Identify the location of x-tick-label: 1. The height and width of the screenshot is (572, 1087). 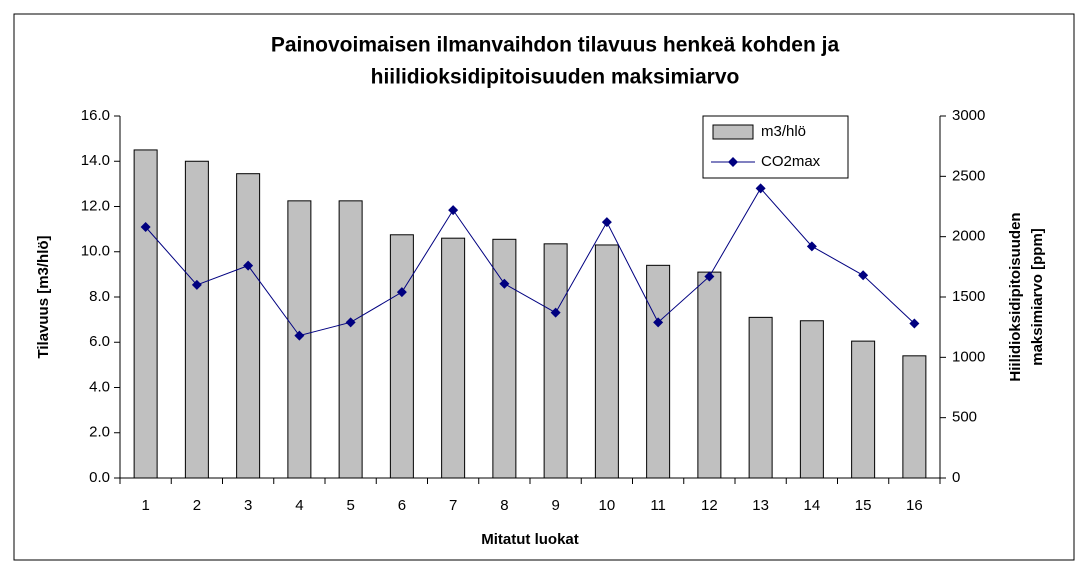
(145, 505).